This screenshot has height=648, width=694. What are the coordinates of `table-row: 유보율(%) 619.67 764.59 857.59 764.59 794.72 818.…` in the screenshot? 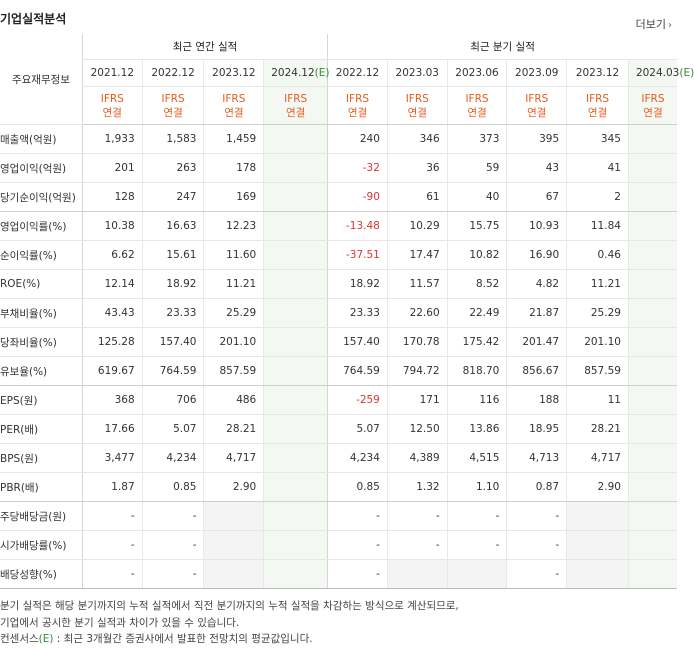 It's located at (338, 371).